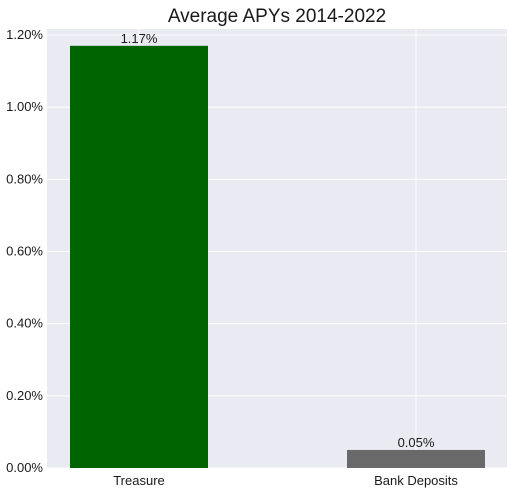  Describe the element at coordinates (24, 467) in the screenshot. I see `y-tick-label: 0.00%` at that location.